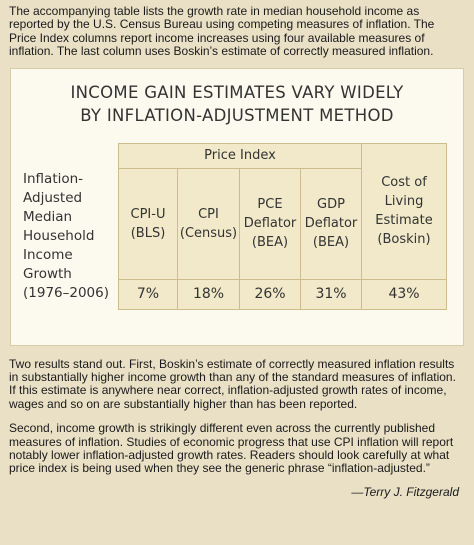 The width and height of the screenshot is (474, 545). I want to click on row-header-line: (1976–2006), so click(66, 293).